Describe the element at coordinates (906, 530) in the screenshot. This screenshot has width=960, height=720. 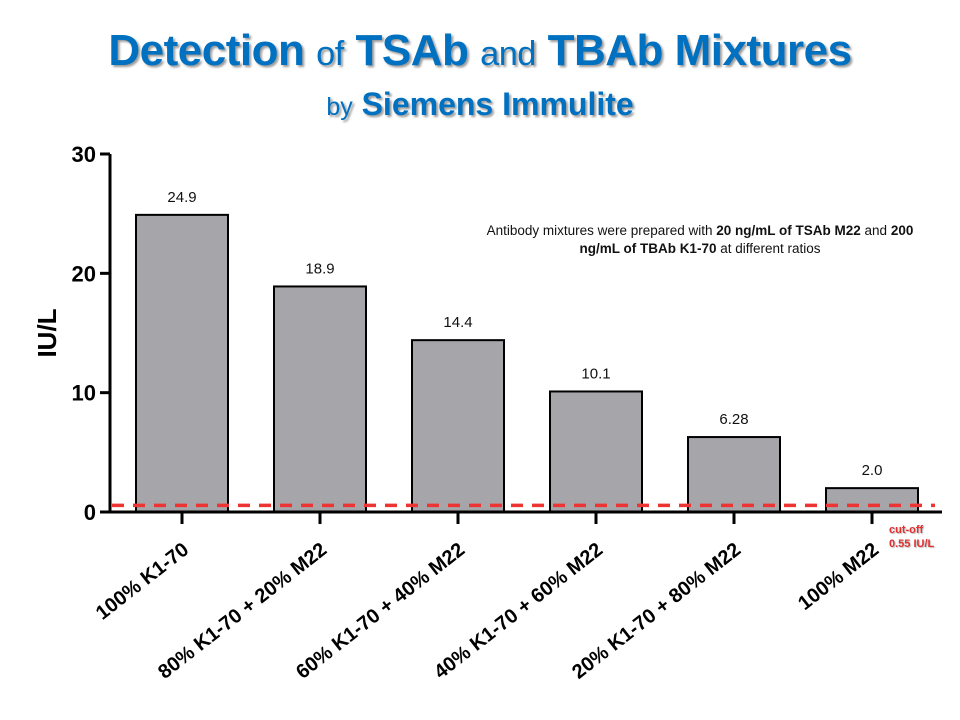
I see `cutoff-label-line: cut-off` at that location.